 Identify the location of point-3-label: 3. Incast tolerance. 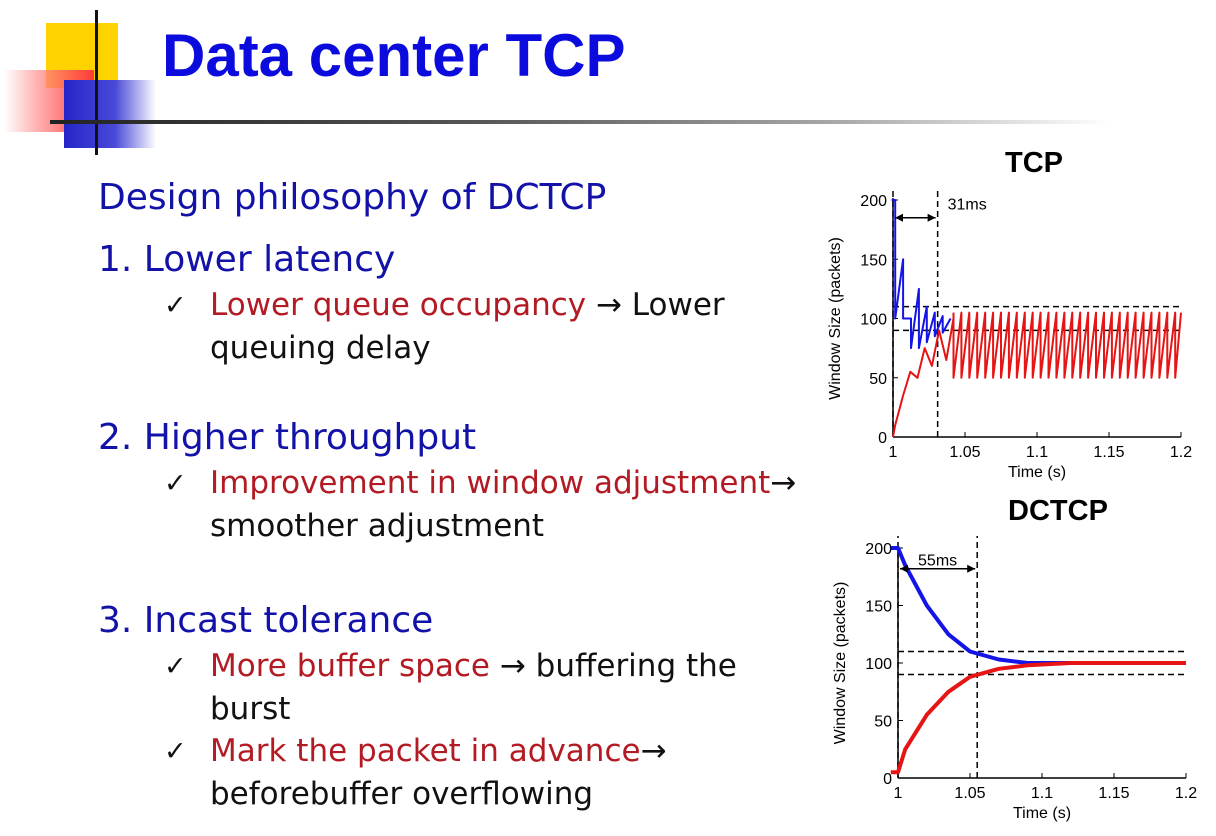
(266, 620).